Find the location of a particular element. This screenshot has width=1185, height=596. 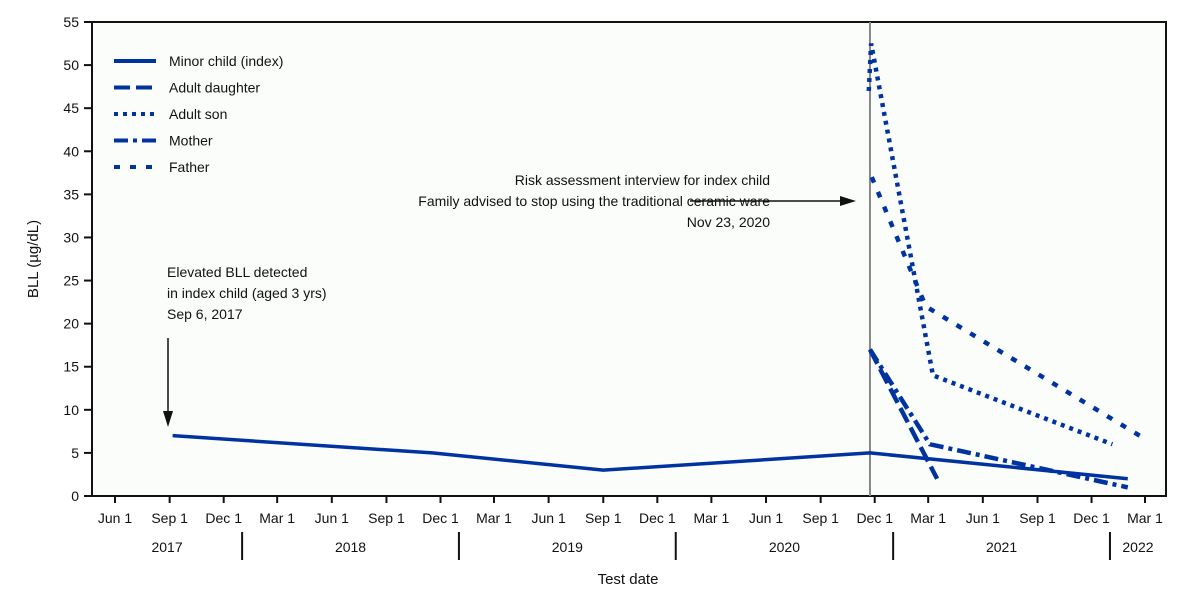

year-label: 2021 is located at coordinates (1001, 547).